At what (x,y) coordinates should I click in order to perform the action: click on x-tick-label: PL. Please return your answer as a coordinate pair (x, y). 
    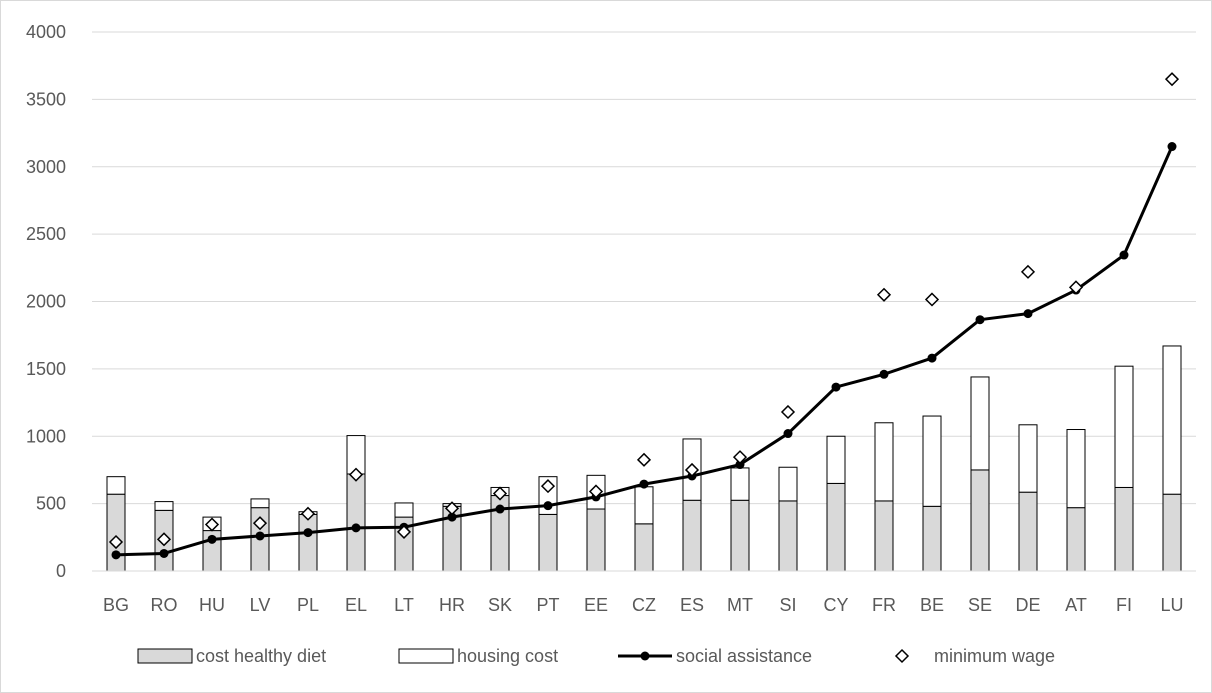
    Looking at the image, I should click on (308, 605).